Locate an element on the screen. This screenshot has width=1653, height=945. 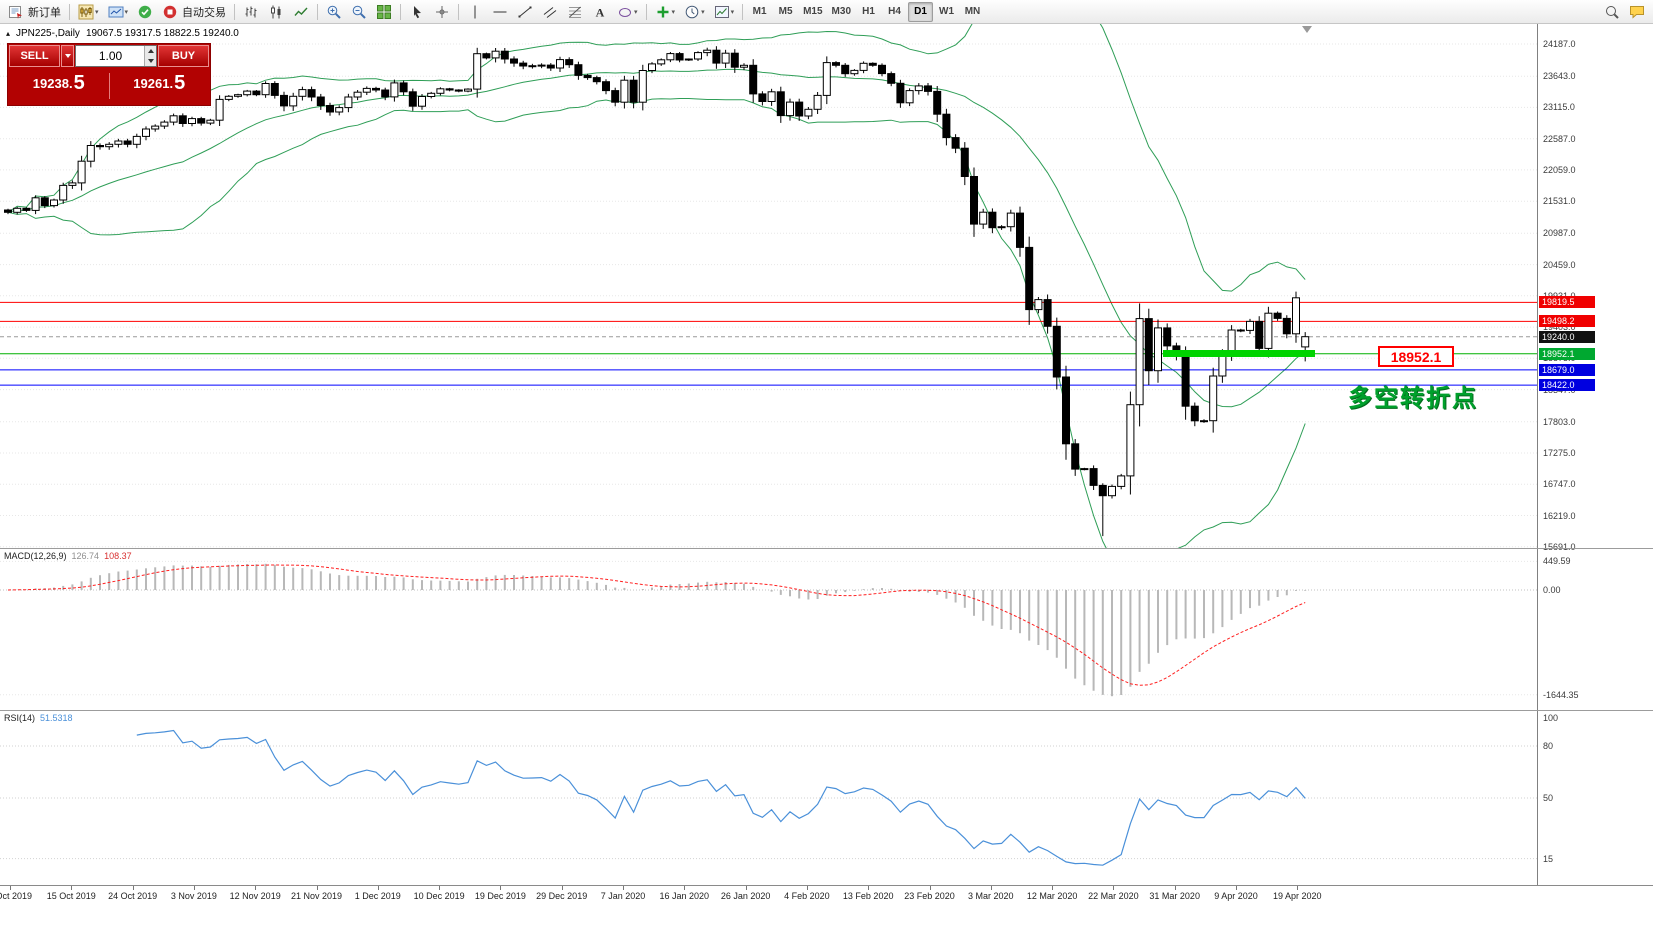
tile-windows-icon is located at coordinates (384, 11).